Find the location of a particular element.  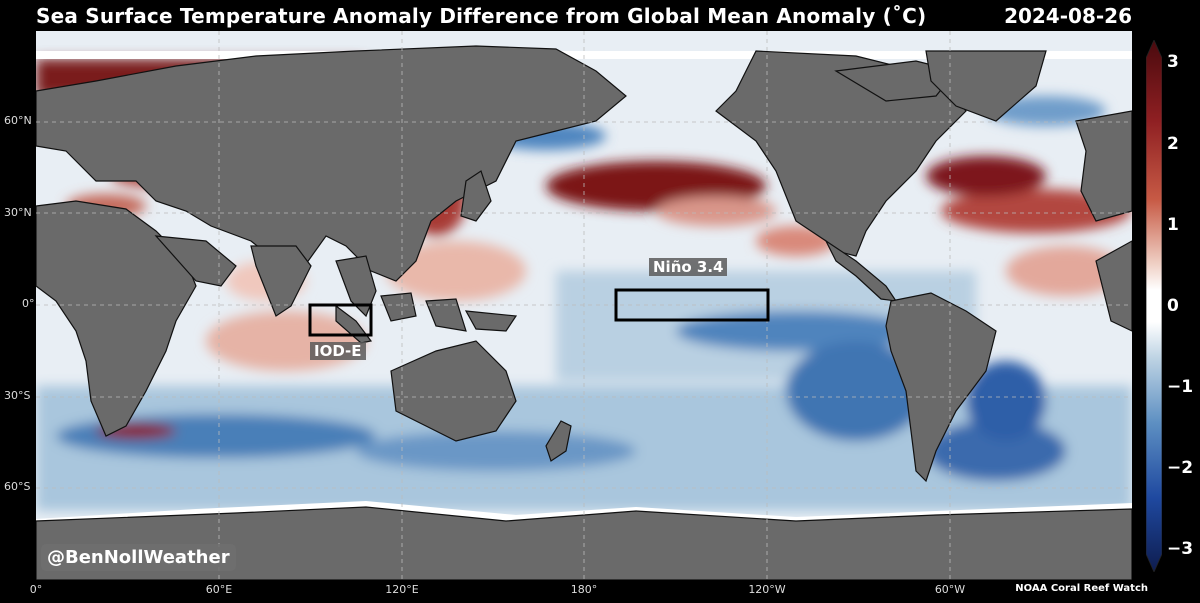

iode-label: IOD-E is located at coordinates (338, 351).